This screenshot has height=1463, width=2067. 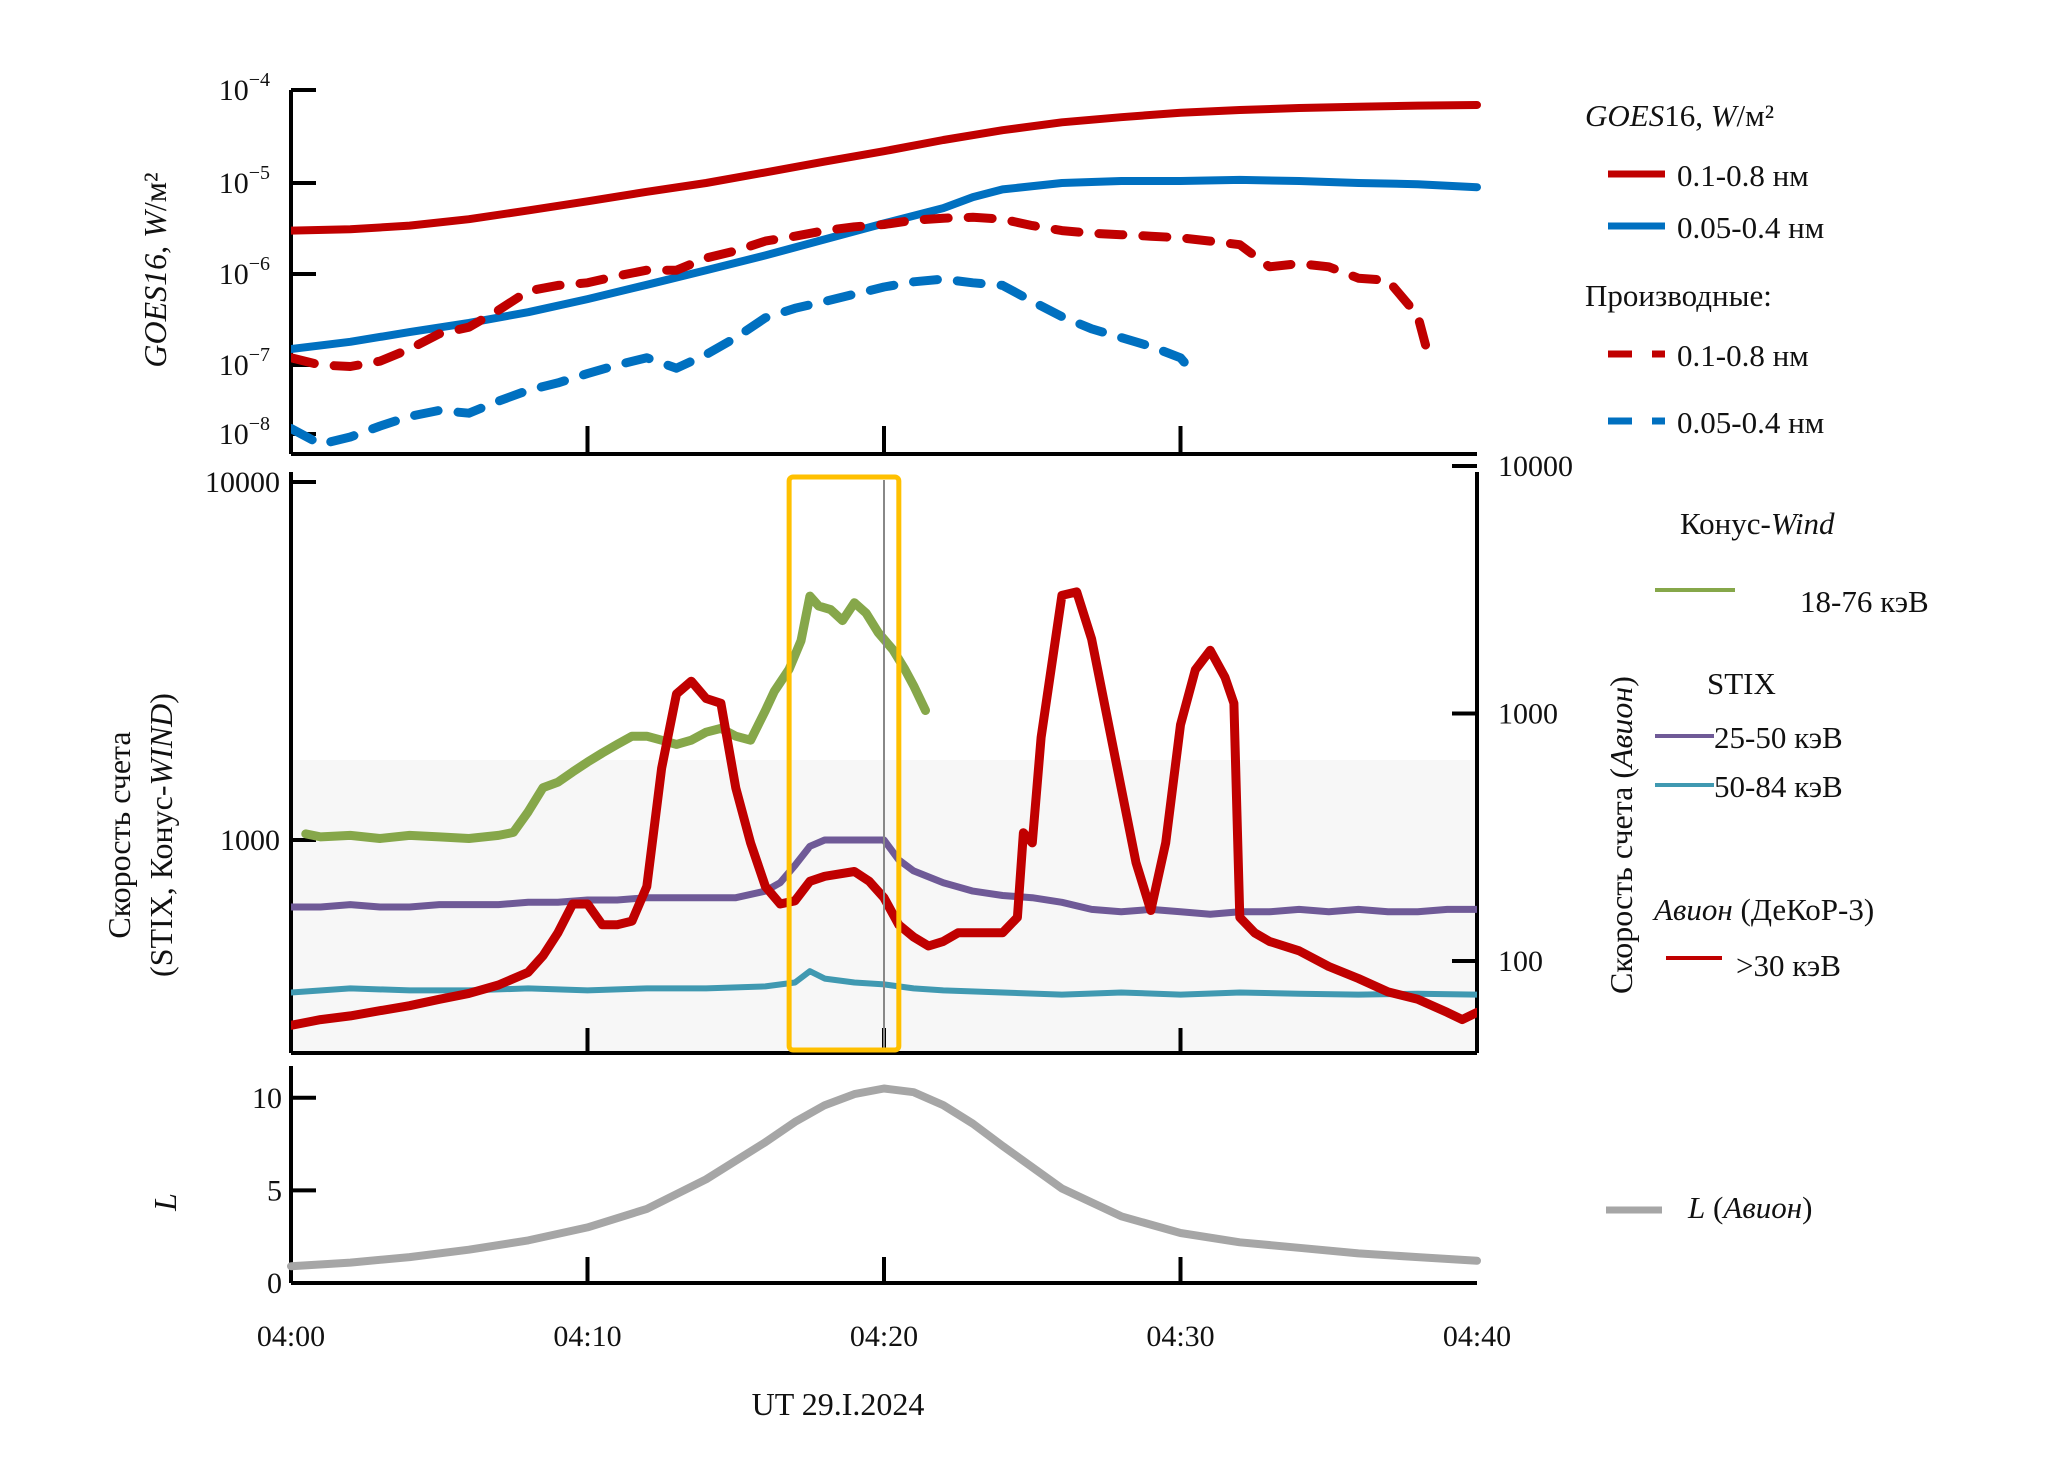 I want to click on legend-label-l-avion: L (Авион), so click(x=1749, y=1207).